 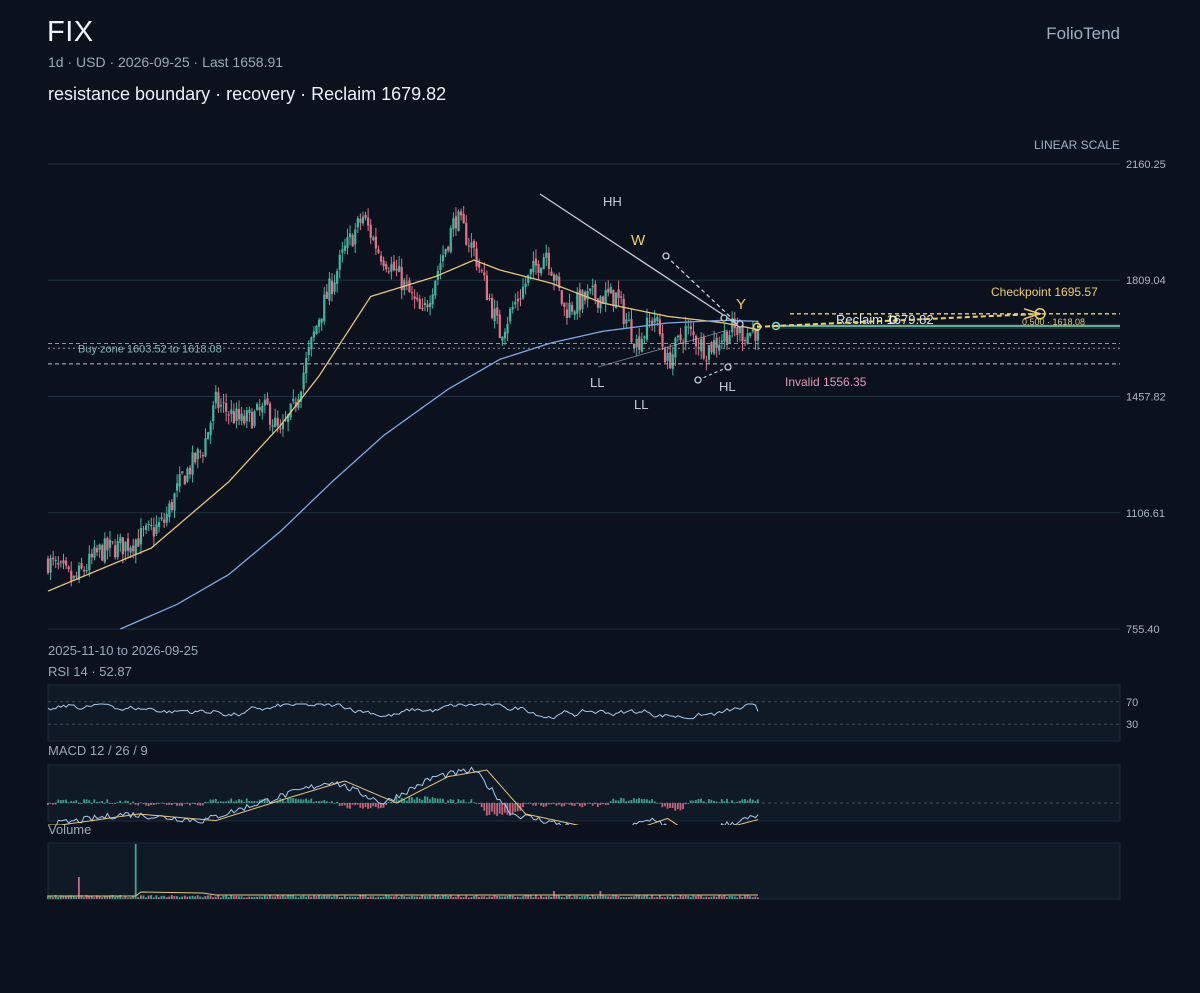 I want to click on macd-panel, so click(x=600, y=792).